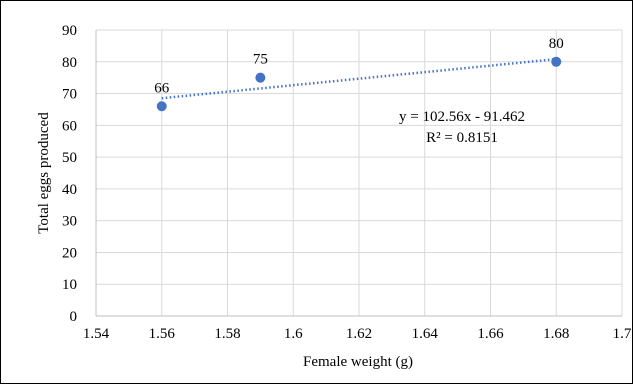 This screenshot has width=633, height=384. Describe the element at coordinates (462, 117) in the screenshot. I see `trendline-equation: y = 102.56x - 91.462` at that location.